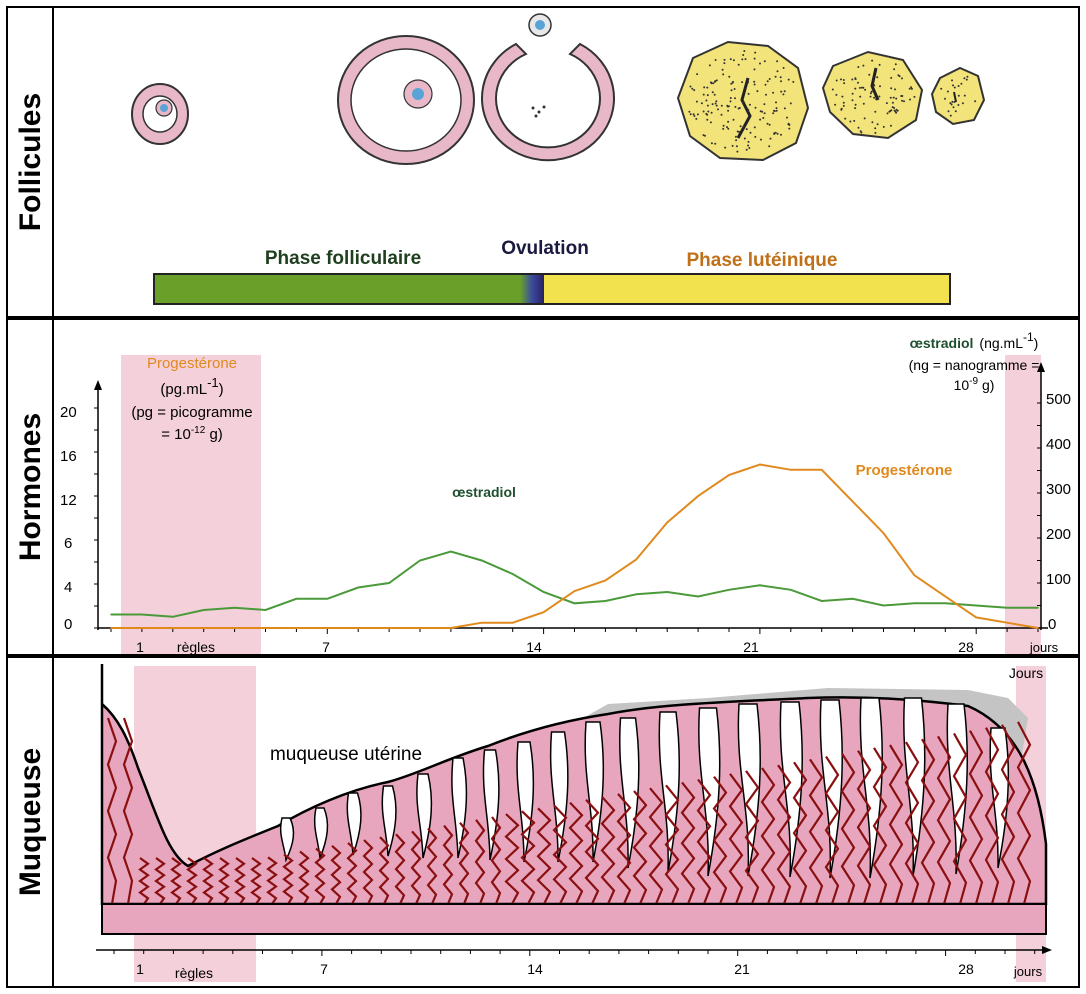 The image size is (1086, 994). I want to click on ovulation-label: Ovulation, so click(545, 248).